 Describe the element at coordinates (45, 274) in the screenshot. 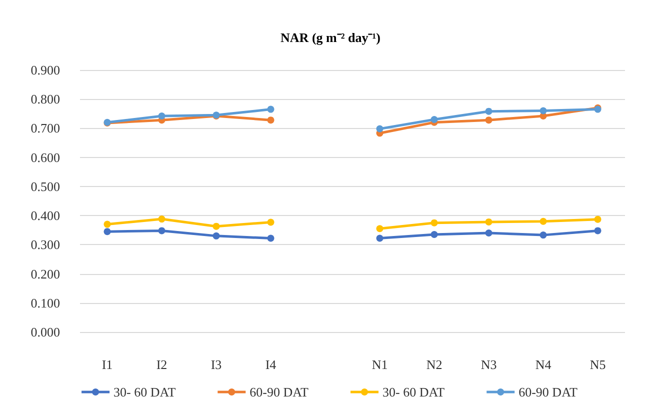

I see `y-tick-label: 0.200` at that location.